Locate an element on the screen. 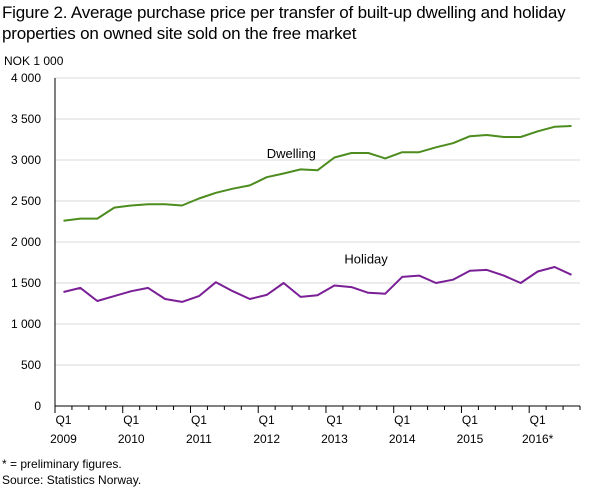 The width and height of the screenshot is (609, 489). y-tick-label: 4 000 is located at coordinates (26, 78).